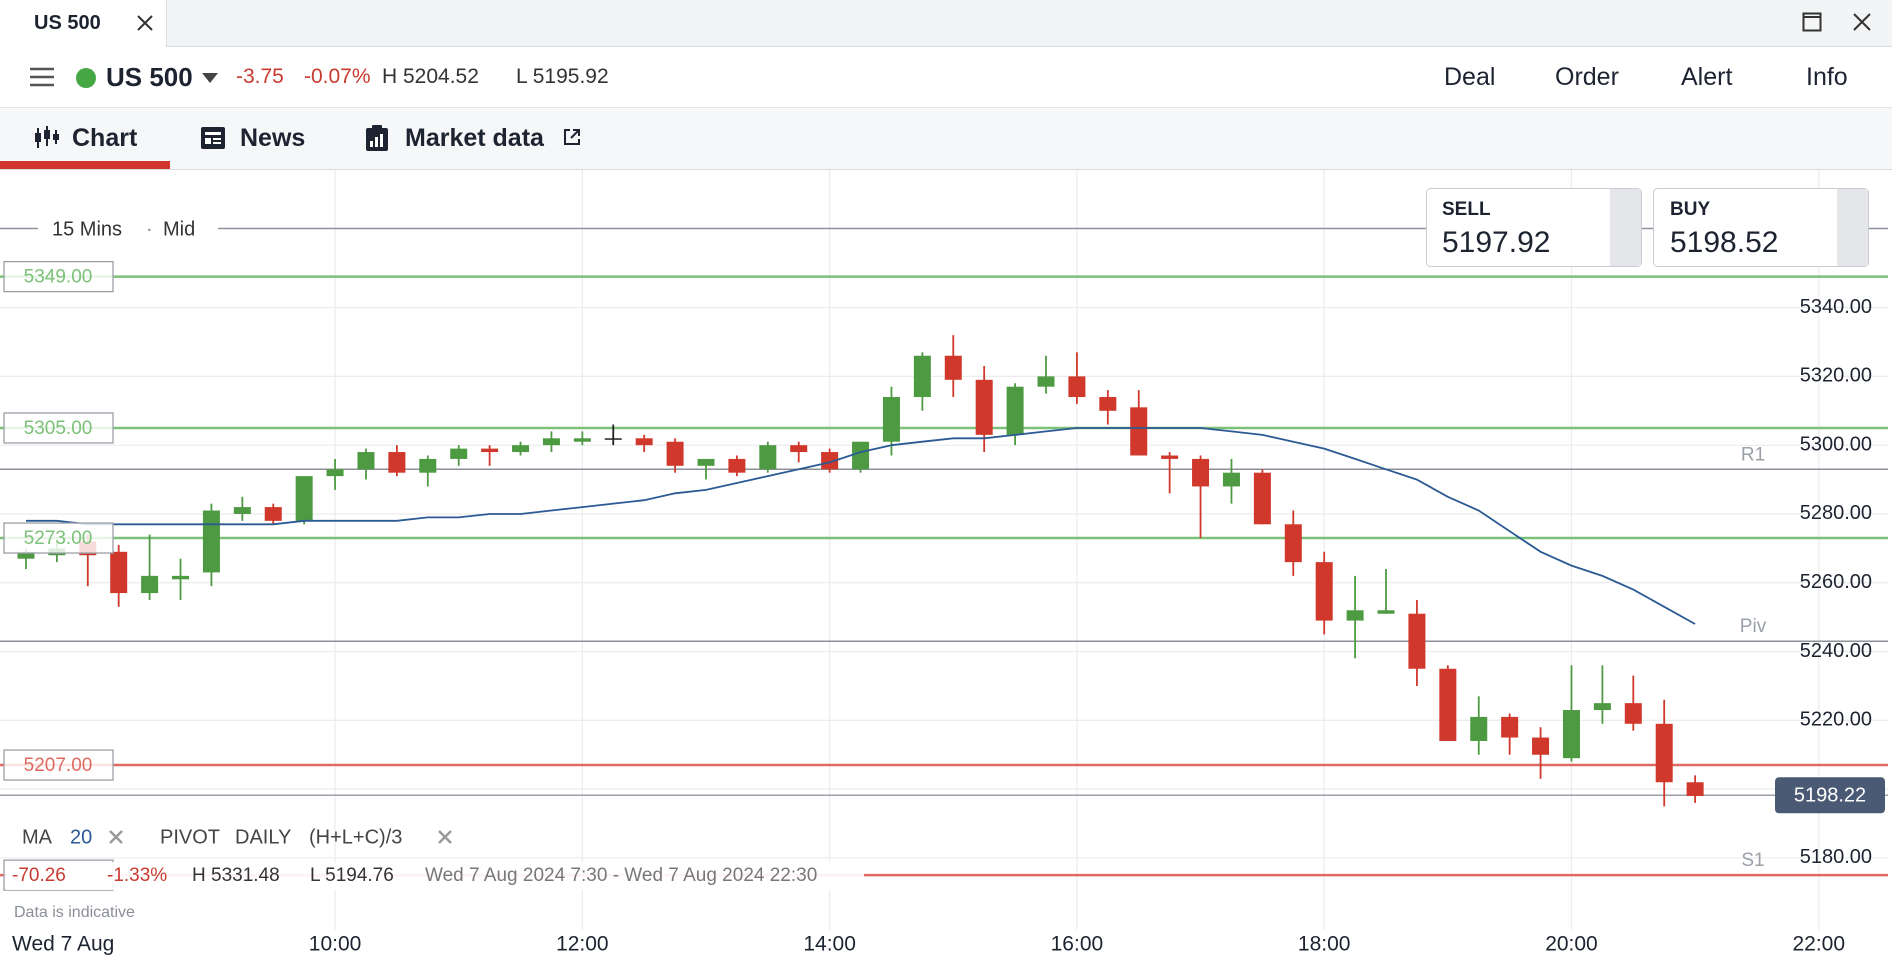  Describe the element at coordinates (1812, 22) in the screenshot. I see `maximize-icon` at that location.